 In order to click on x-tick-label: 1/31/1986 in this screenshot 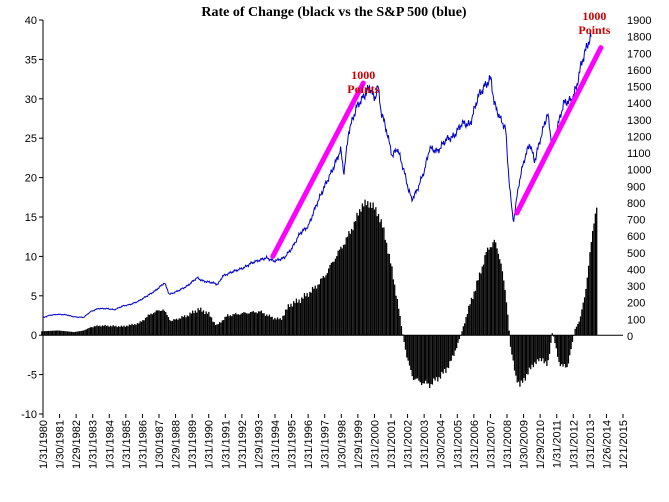, I will do `click(143, 444)`.